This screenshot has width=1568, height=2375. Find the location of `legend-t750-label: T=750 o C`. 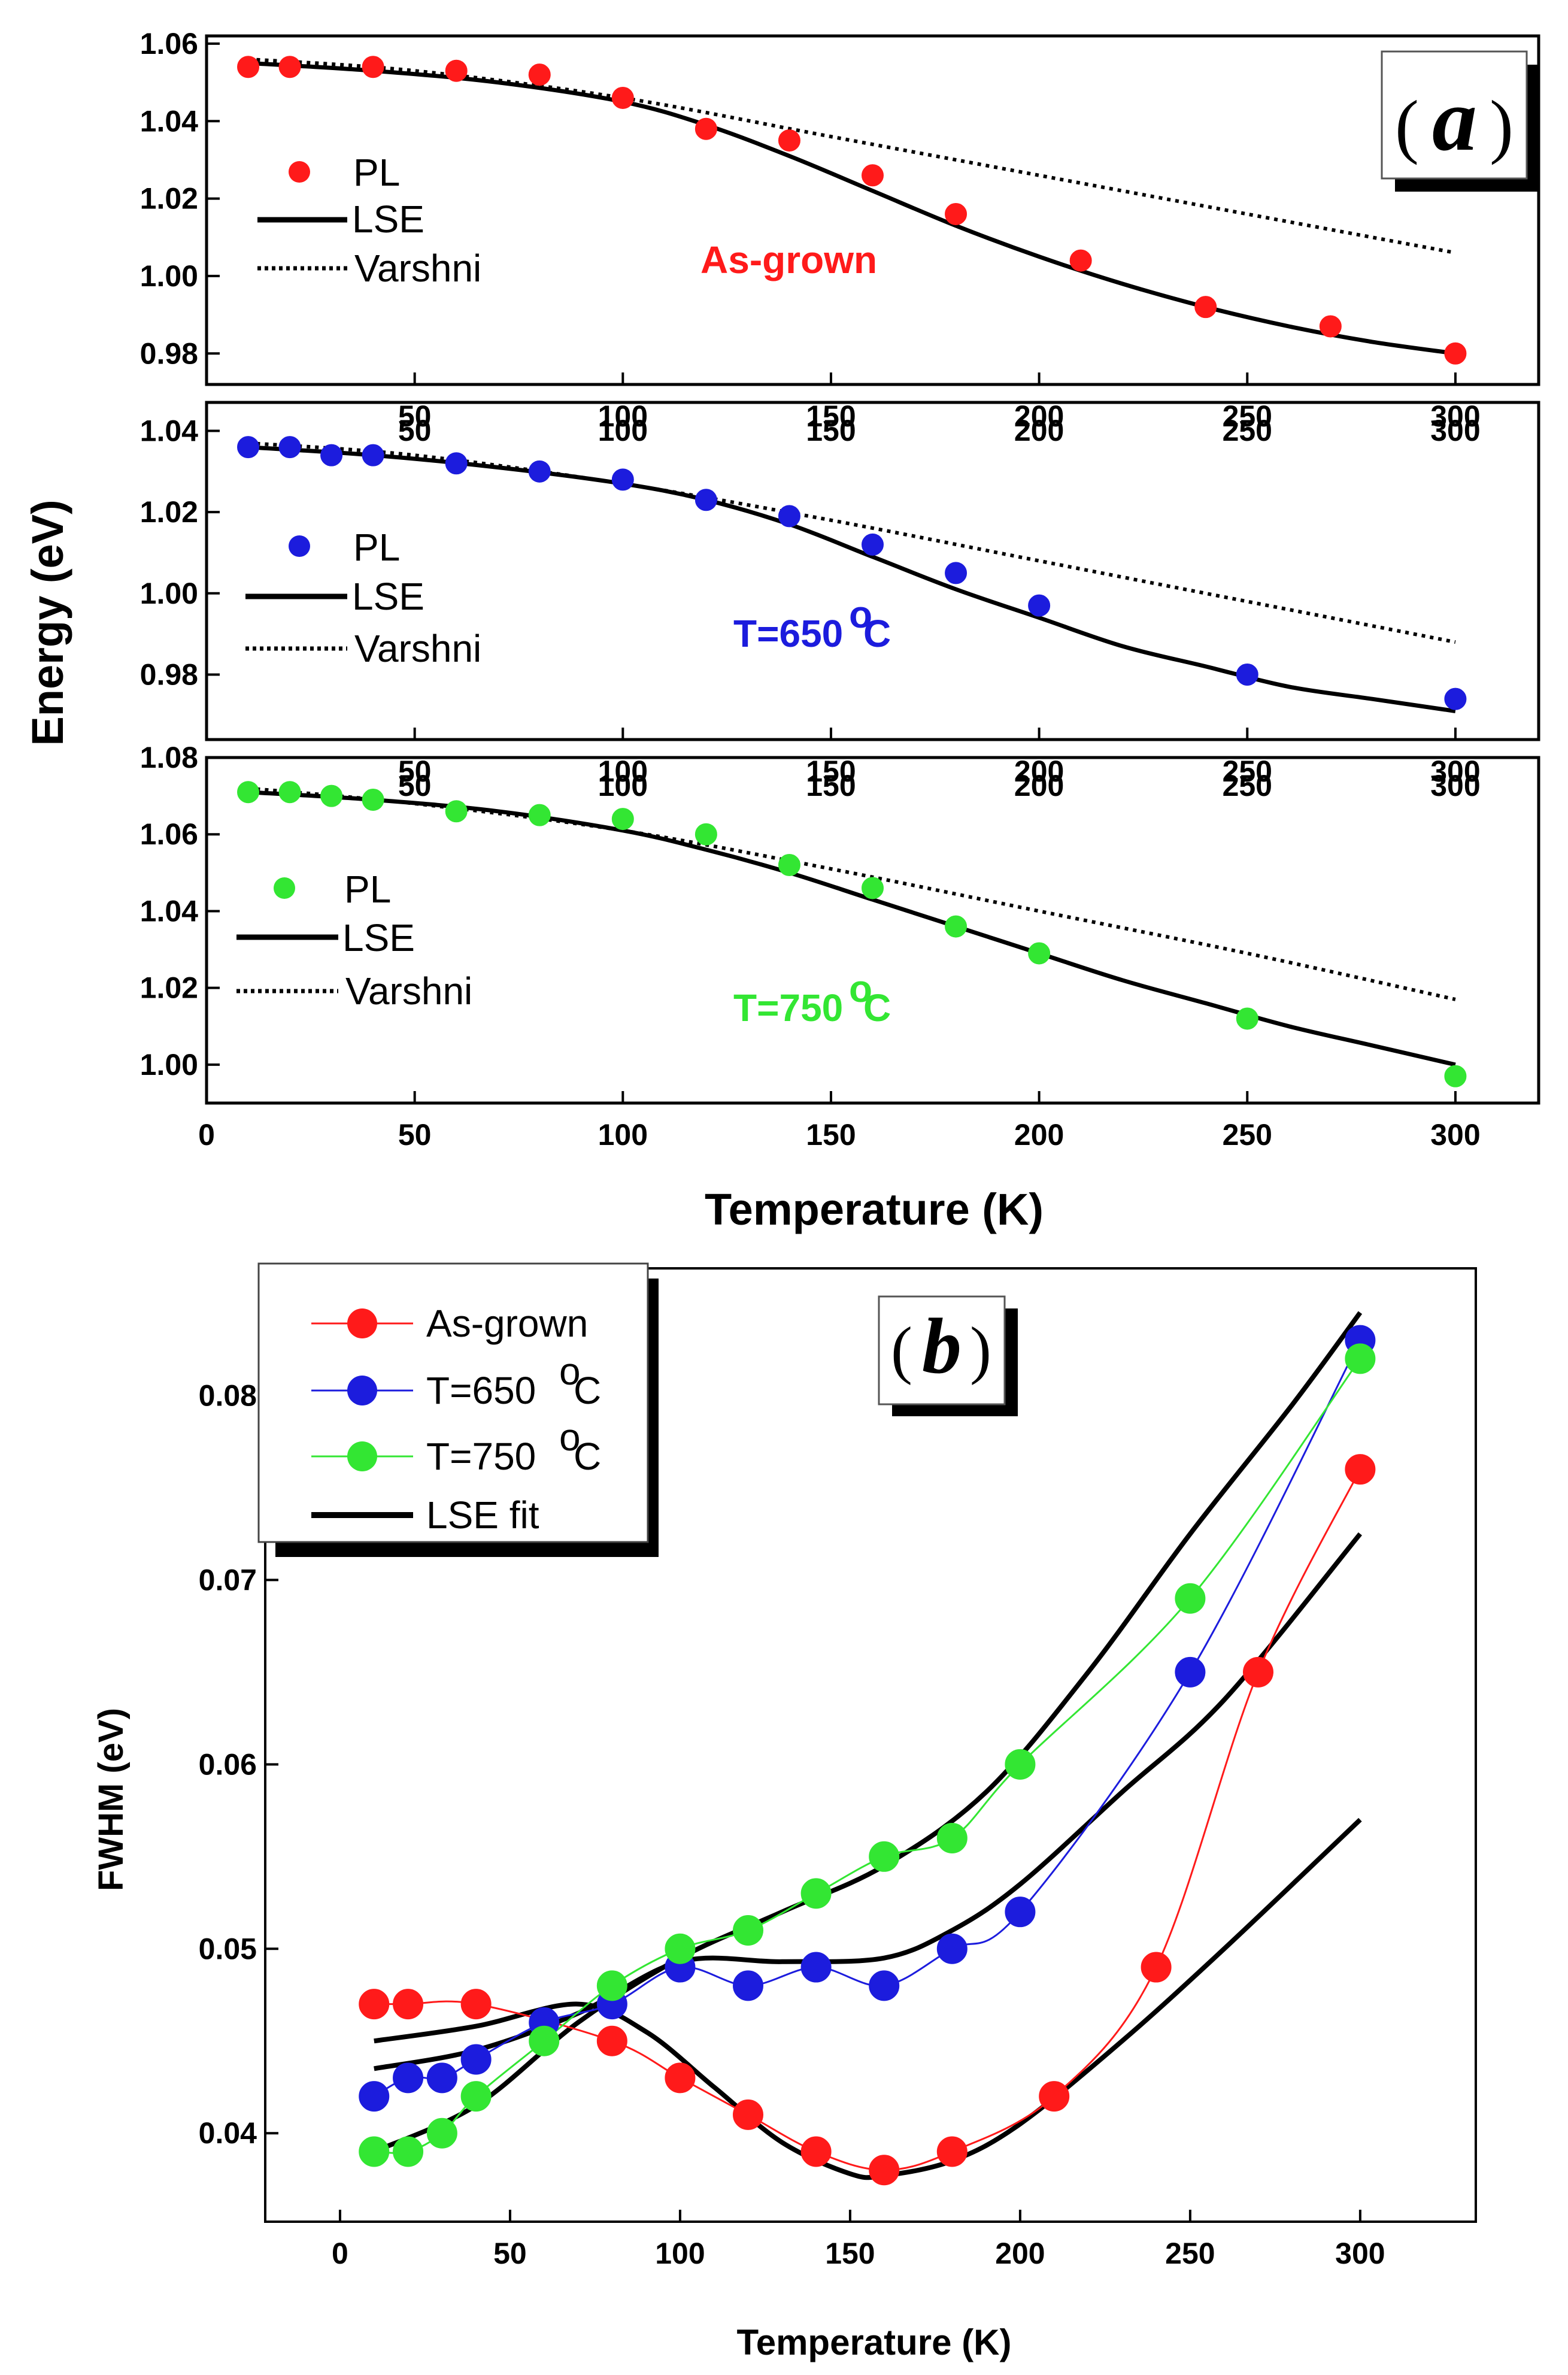

legend-t750-label: T=750 o C is located at coordinates (513, 1447).